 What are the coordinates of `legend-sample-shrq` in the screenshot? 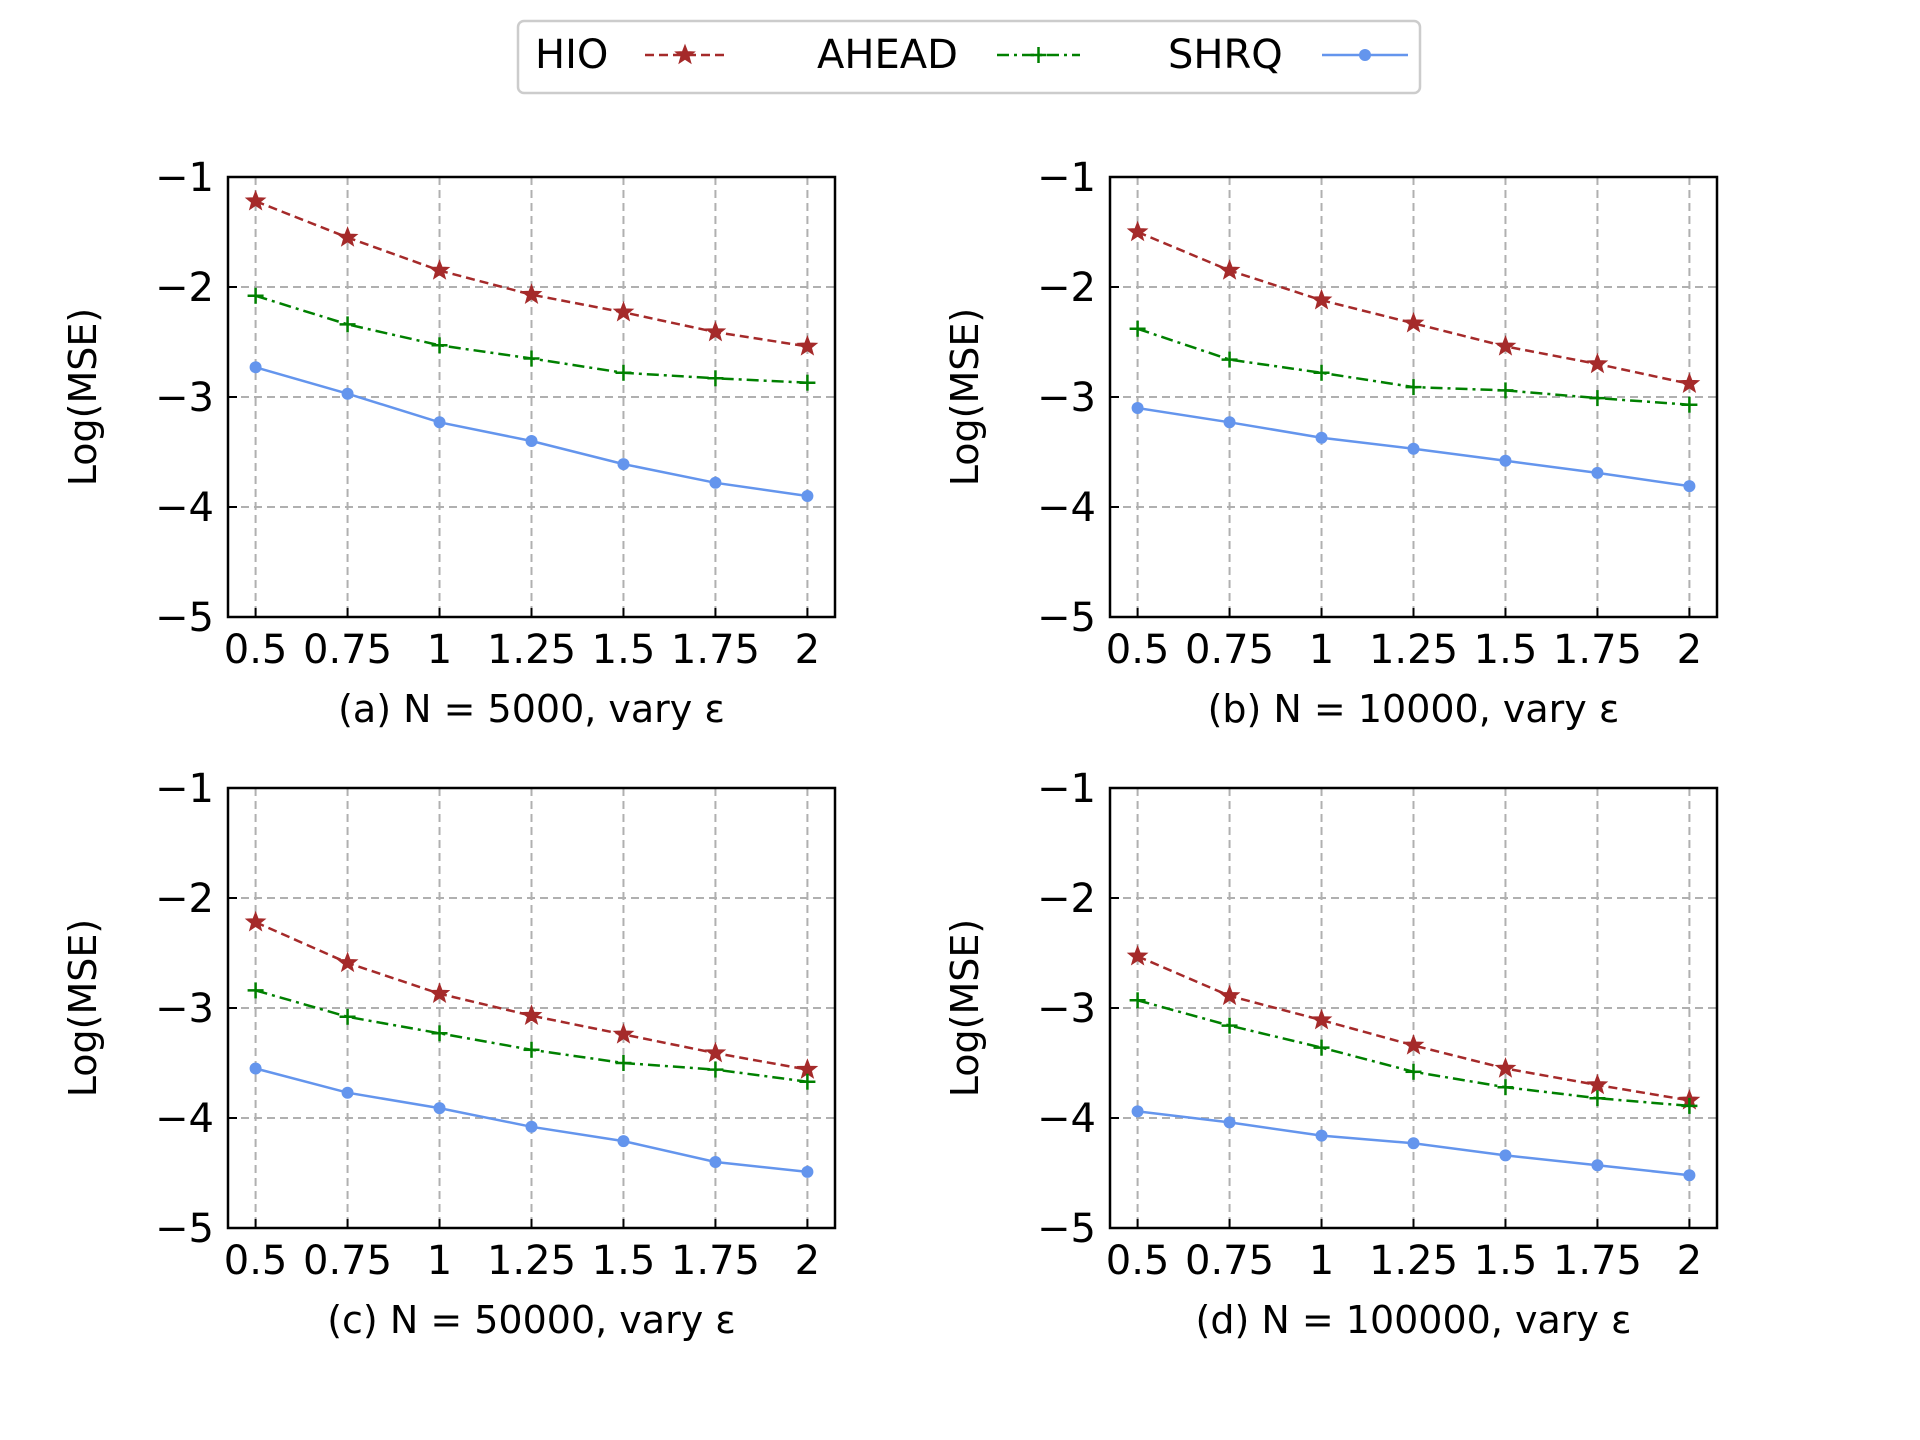 It's located at (1365, 55).